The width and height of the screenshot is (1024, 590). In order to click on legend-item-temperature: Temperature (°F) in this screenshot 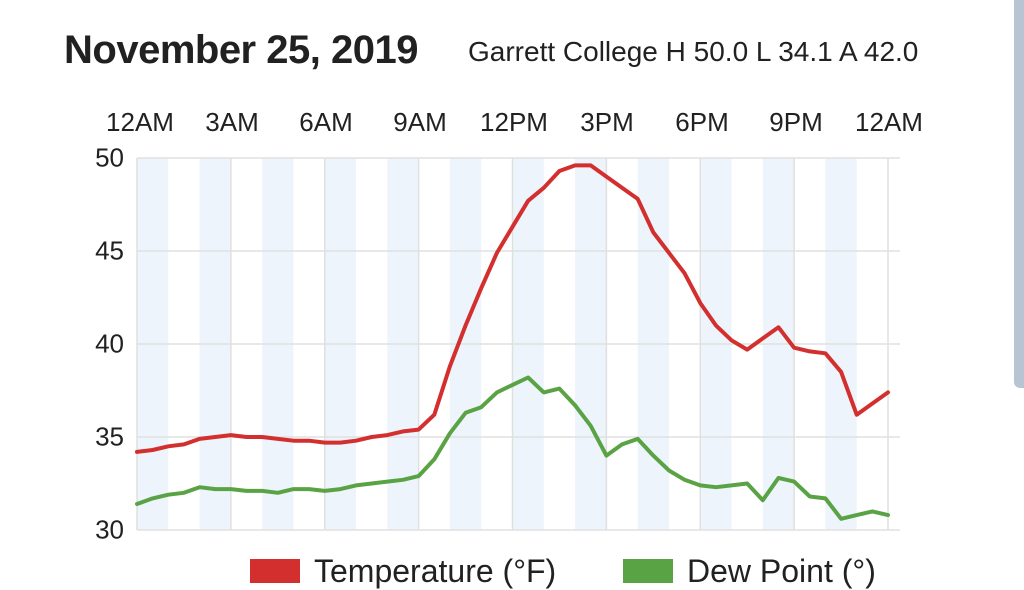, I will do `click(403, 571)`.